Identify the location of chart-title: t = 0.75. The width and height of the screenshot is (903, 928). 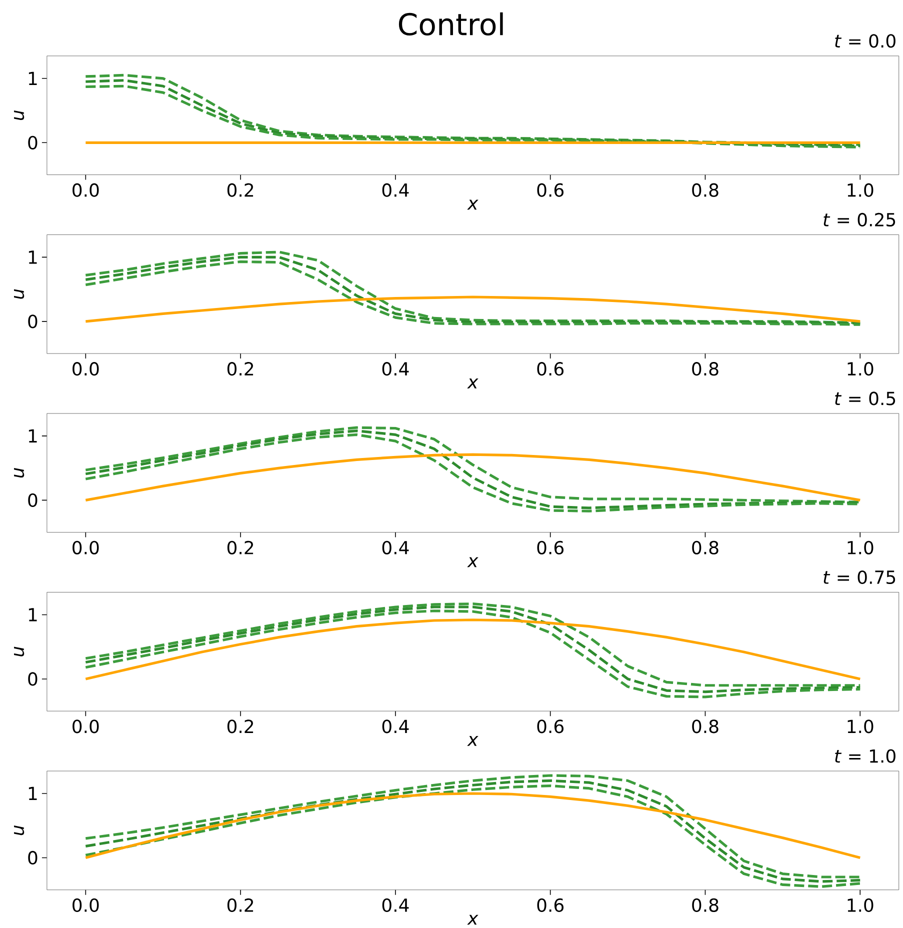
(860, 577).